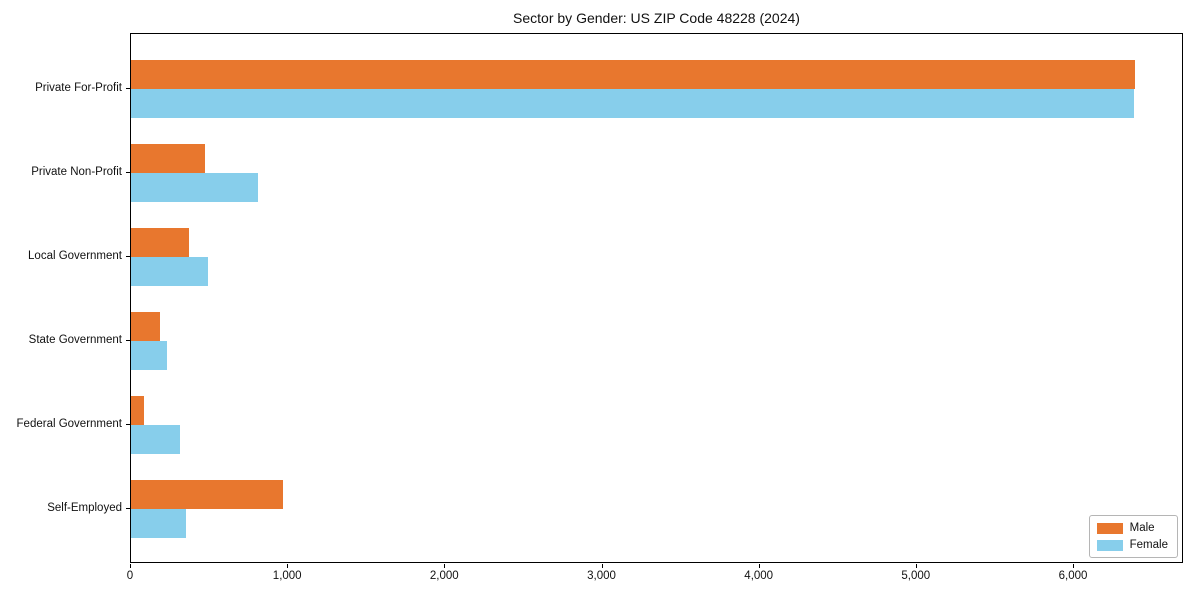  Describe the element at coordinates (601, 576) in the screenshot. I see `x-tick-label-3000: 3,000` at that location.